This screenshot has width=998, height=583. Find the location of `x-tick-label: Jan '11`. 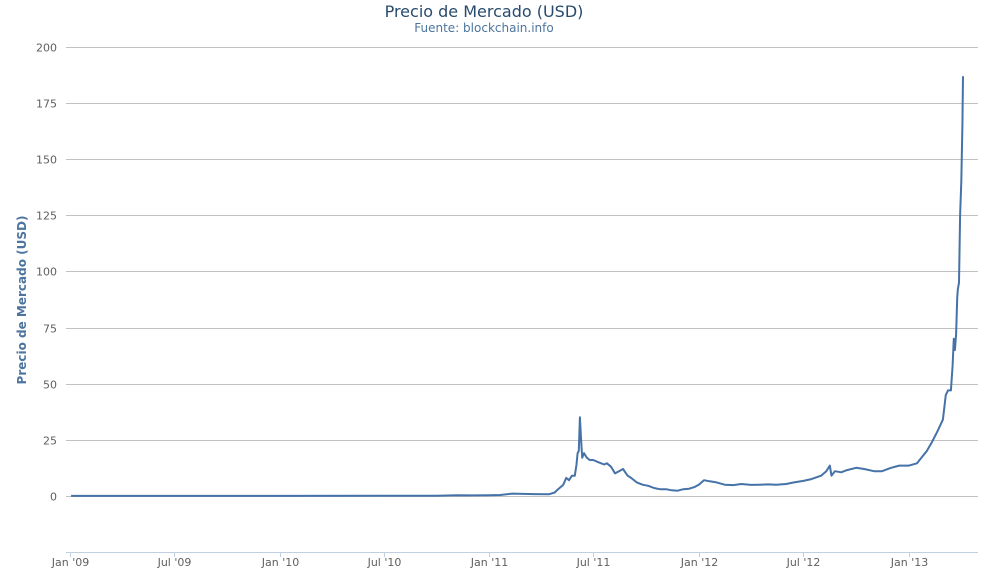

x-tick-label: Jan '11 is located at coordinates (489, 562).